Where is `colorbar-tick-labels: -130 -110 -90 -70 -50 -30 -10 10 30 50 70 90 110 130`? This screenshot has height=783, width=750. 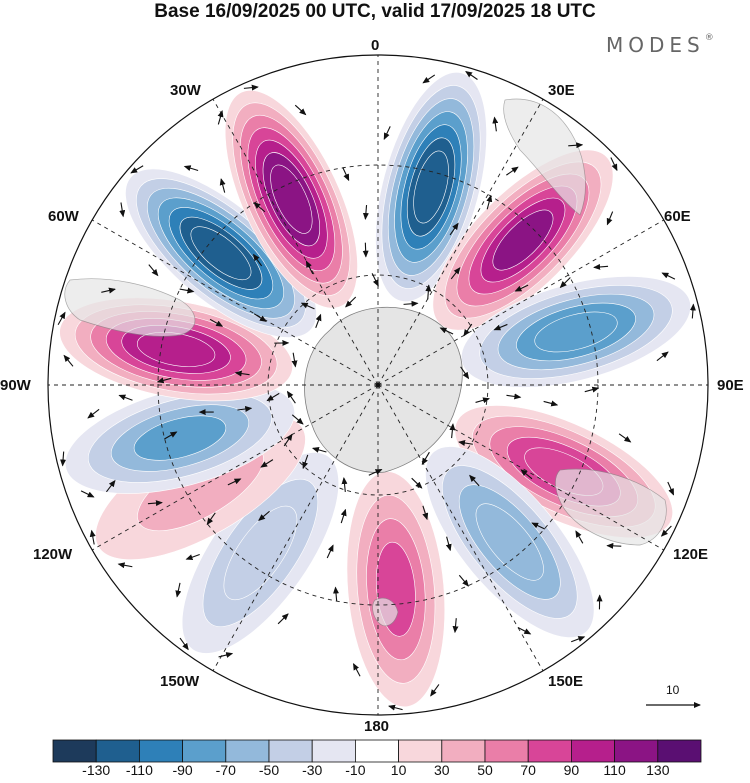 colorbar-tick-labels: -130 -110 -90 -70 -50 -30 -10 10 30 50 70 90 110 130 is located at coordinates (375, 772).